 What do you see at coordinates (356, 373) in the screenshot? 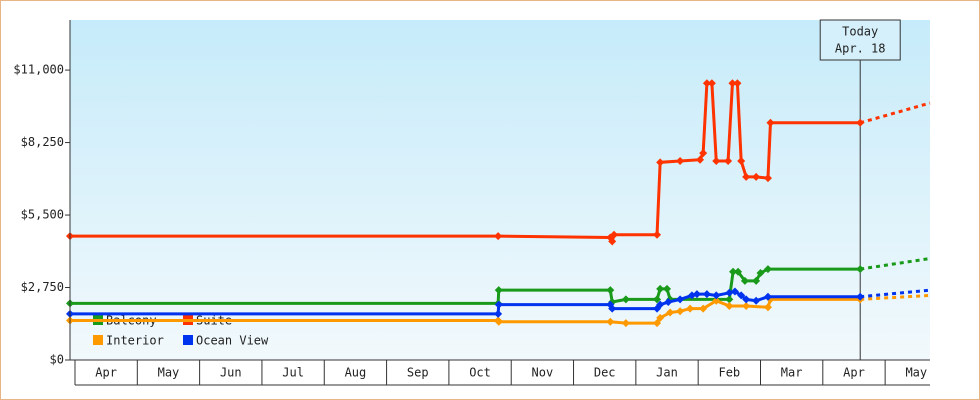
I see `x-tick-label: Aug` at bounding box center [356, 373].